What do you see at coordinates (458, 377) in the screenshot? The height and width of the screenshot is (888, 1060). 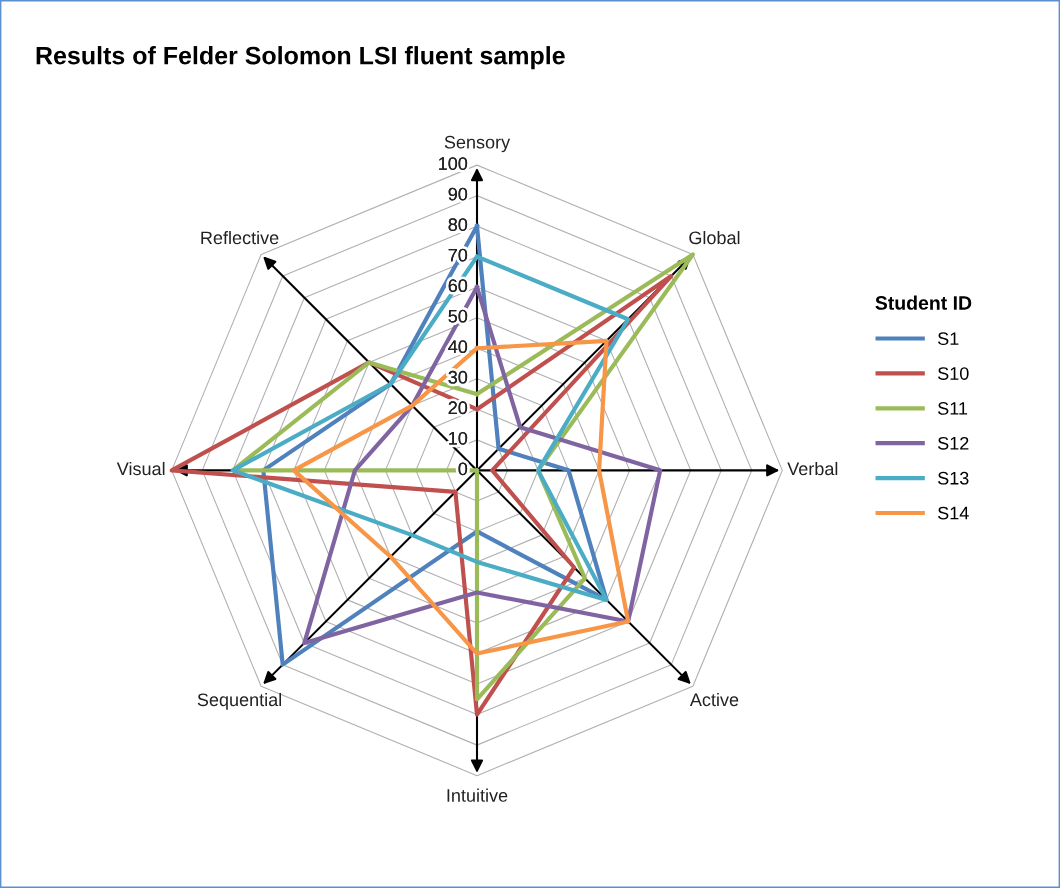 I see `y-tick-label: 30` at bounding box center [458, 377].